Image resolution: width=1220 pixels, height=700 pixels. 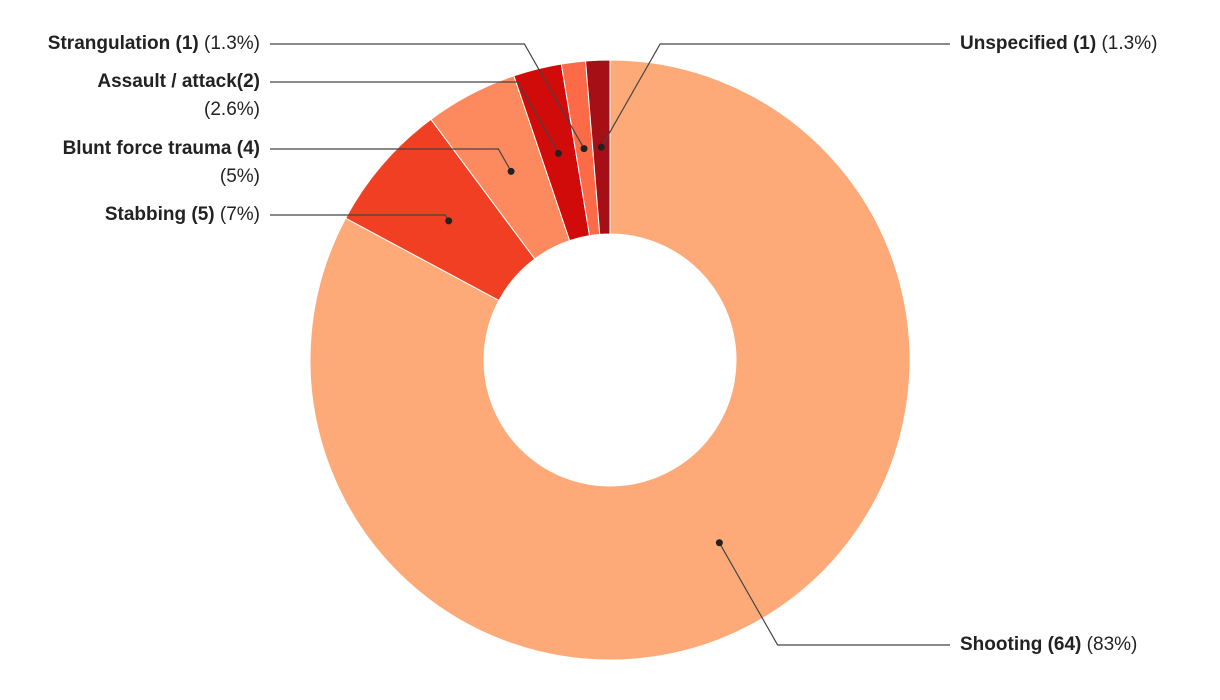 I want to click on slice-label: Unspecified (1) (1.3%), so click(x=1058, y=43).